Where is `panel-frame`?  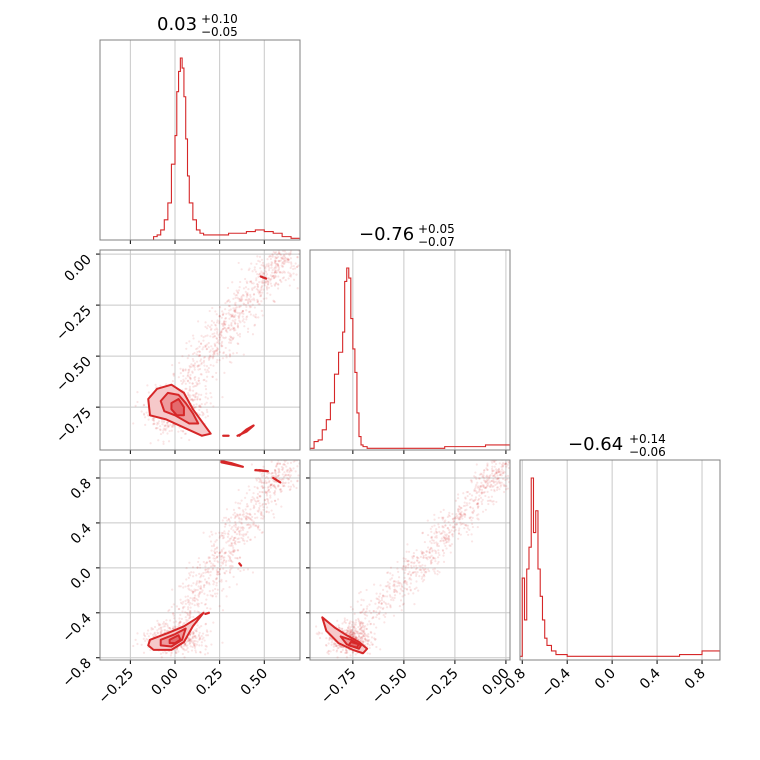
panel-frame is located at coordinates (620, 560).